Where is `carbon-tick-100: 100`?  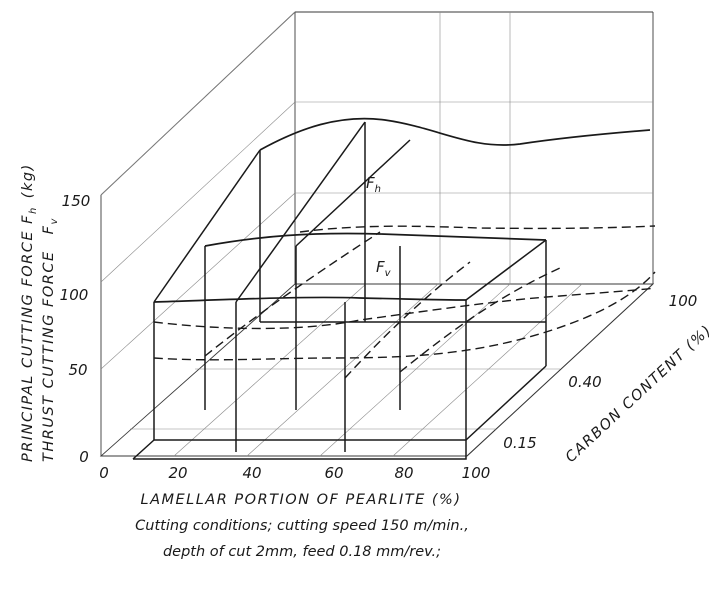
carbon-tick-100: 100 is located at coordinates (683, 301).